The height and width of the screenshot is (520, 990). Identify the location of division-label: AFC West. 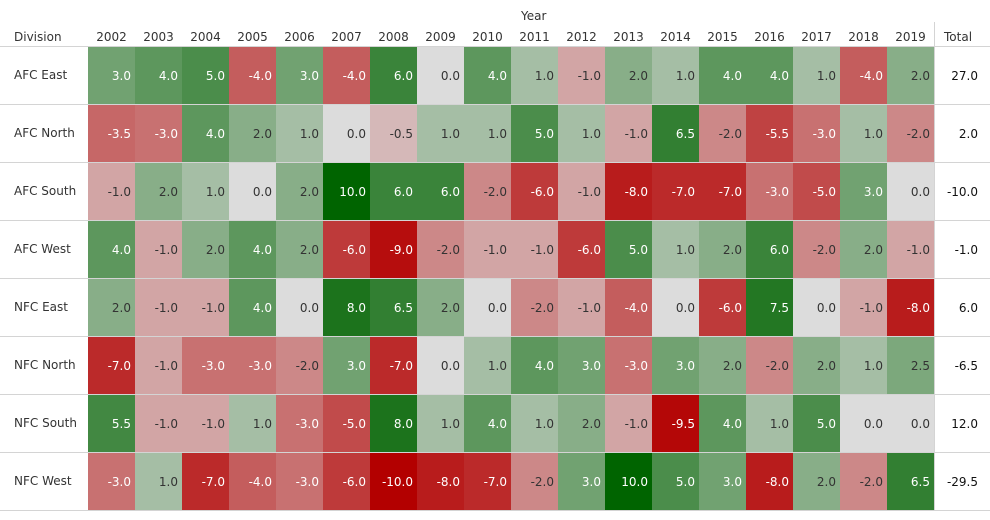
(42, 249).